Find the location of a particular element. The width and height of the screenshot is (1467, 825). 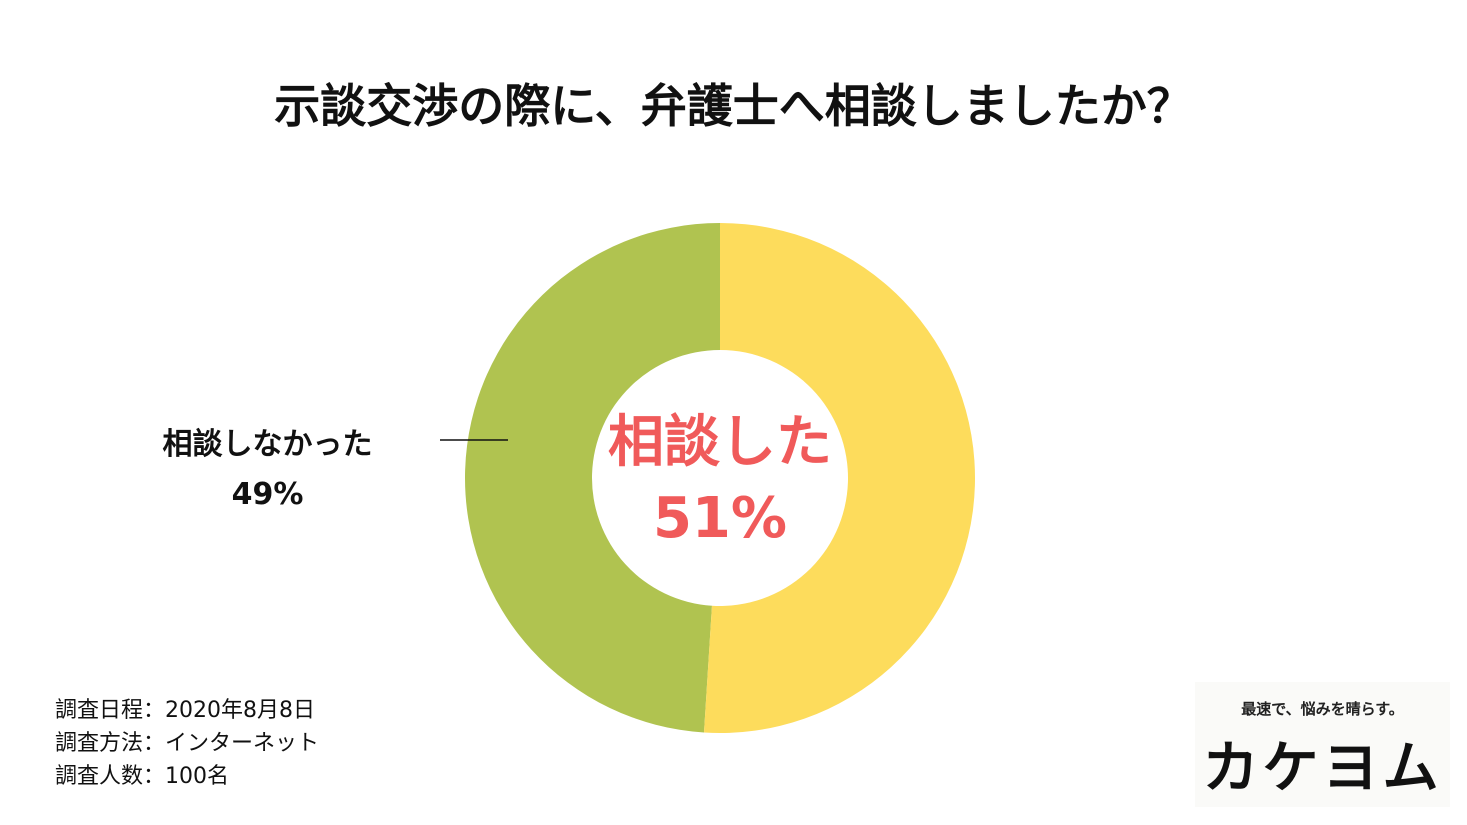

logo-tagline: 最速で、悩みを晴らす。 is located at coordinates (1322, 709).